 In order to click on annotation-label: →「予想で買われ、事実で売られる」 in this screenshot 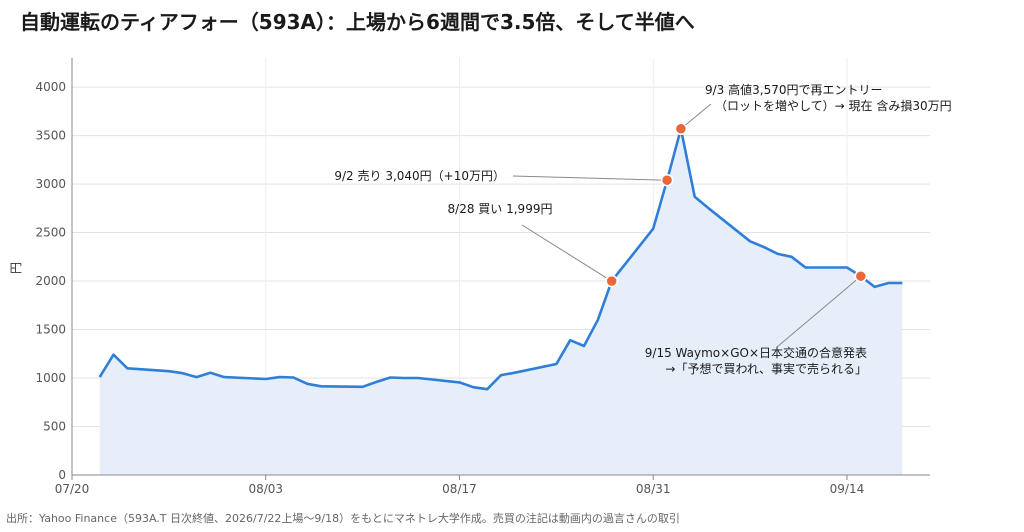, I will do `click(766, 368)`.